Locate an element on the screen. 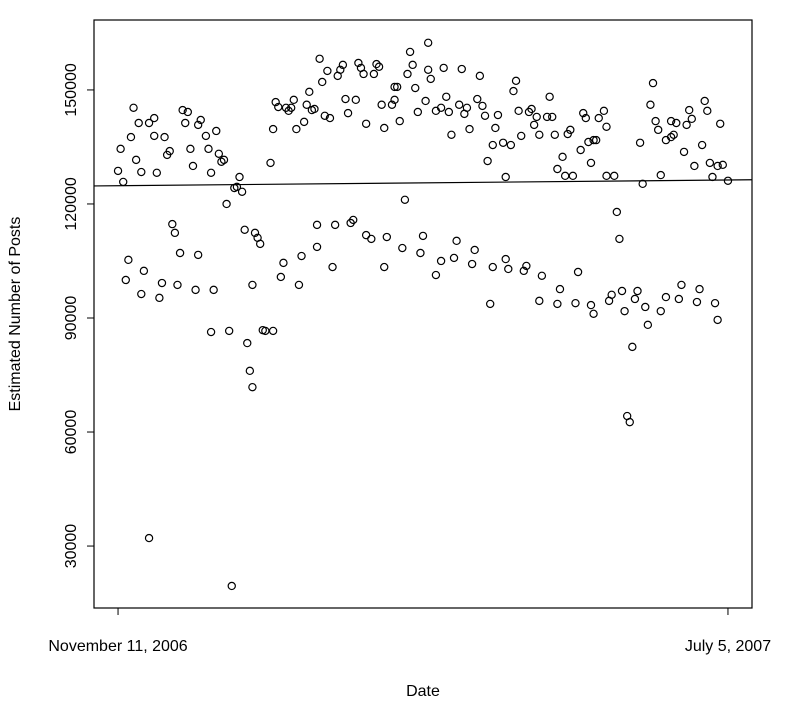 This screenshot has height=711, width=798. y-tick-label: 120000 is located at coordinates (71, 203).